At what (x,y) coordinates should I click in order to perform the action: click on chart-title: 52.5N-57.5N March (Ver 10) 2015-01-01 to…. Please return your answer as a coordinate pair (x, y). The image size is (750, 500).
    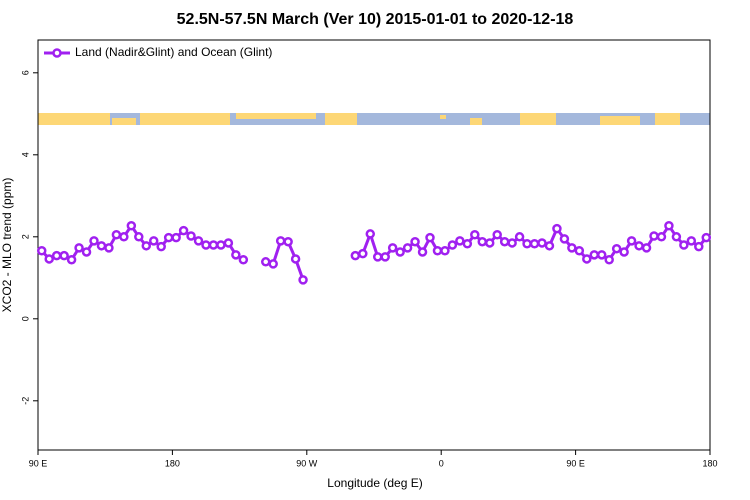
    Looking at the image, I should click on (375, 19).